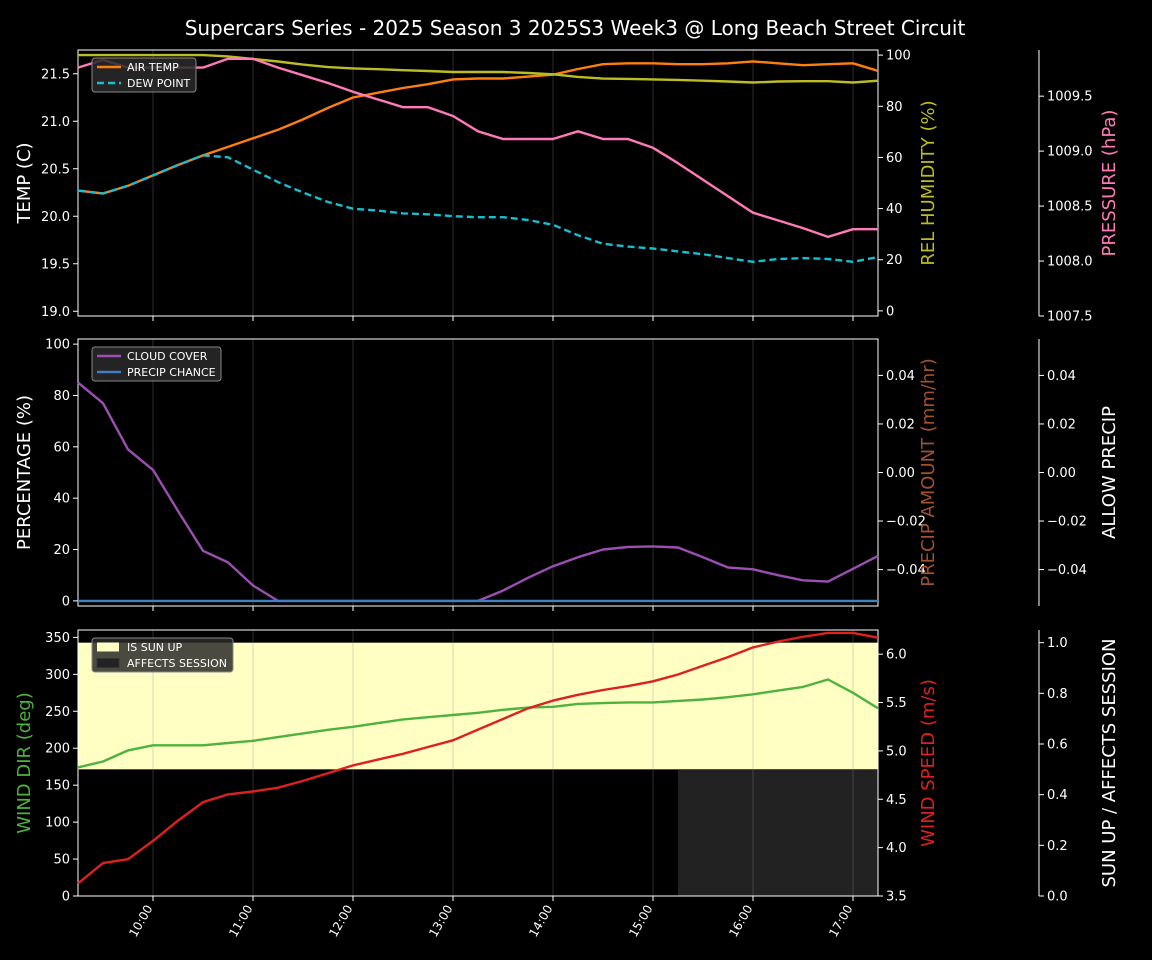 This screenshot has height=960, width=1152. I want to click on left-tick-label: 21.5, so click(55, 74).